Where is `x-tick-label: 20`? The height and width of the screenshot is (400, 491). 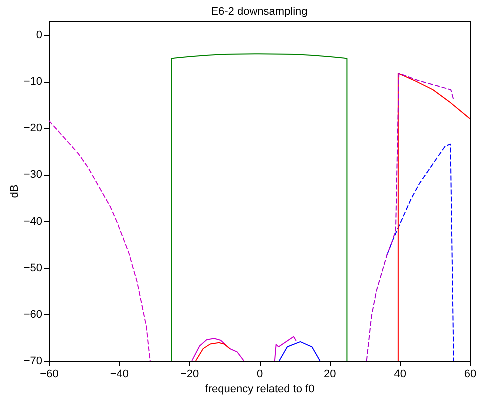
x-tick-label: 20 is located at coordinates (330, 374).